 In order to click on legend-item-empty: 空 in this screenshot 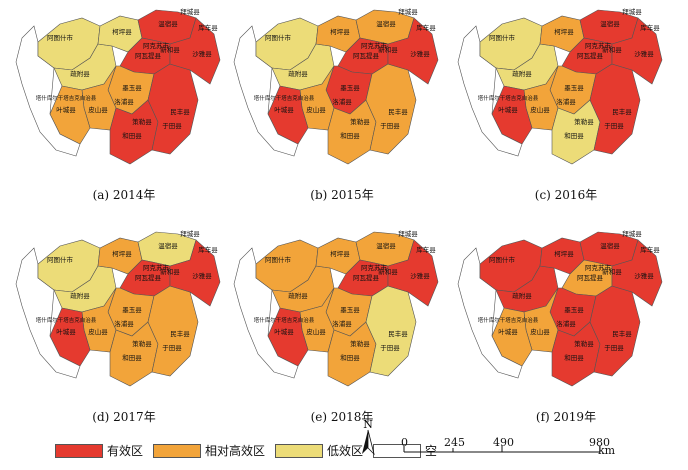, I will do `click(405, 450)`.